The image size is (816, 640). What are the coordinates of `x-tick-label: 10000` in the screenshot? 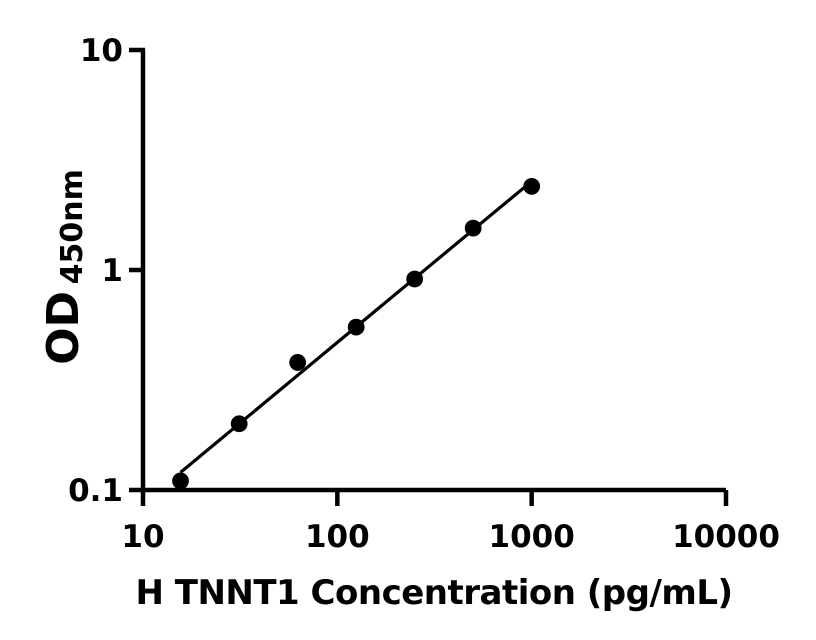 It's located at (726, 537).